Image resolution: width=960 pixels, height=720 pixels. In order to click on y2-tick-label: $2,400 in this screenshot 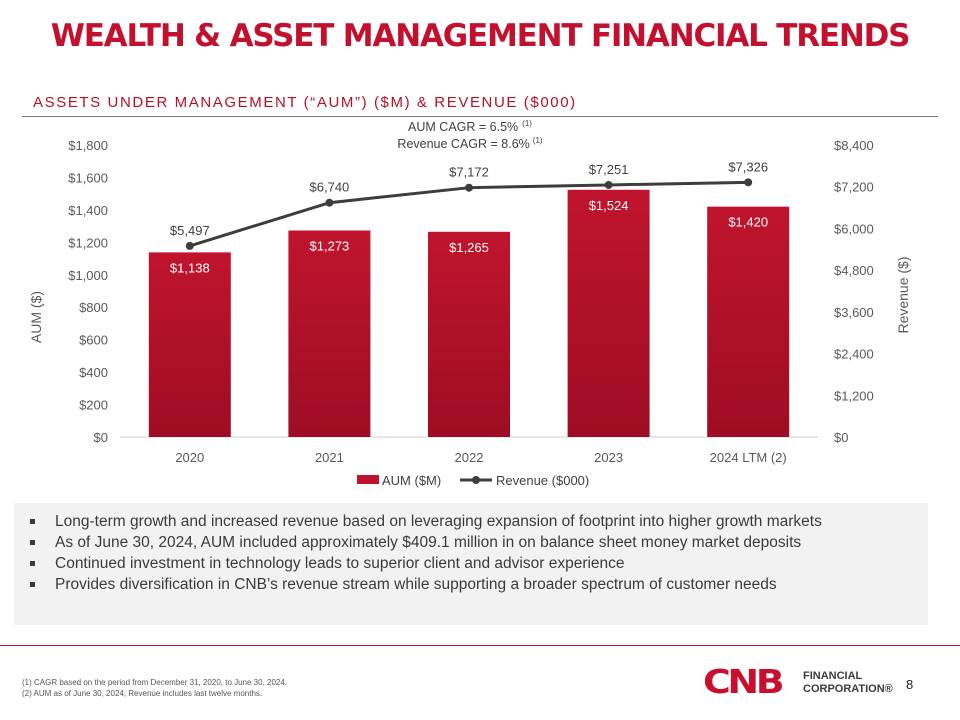, I will do `click(854, 354)`.